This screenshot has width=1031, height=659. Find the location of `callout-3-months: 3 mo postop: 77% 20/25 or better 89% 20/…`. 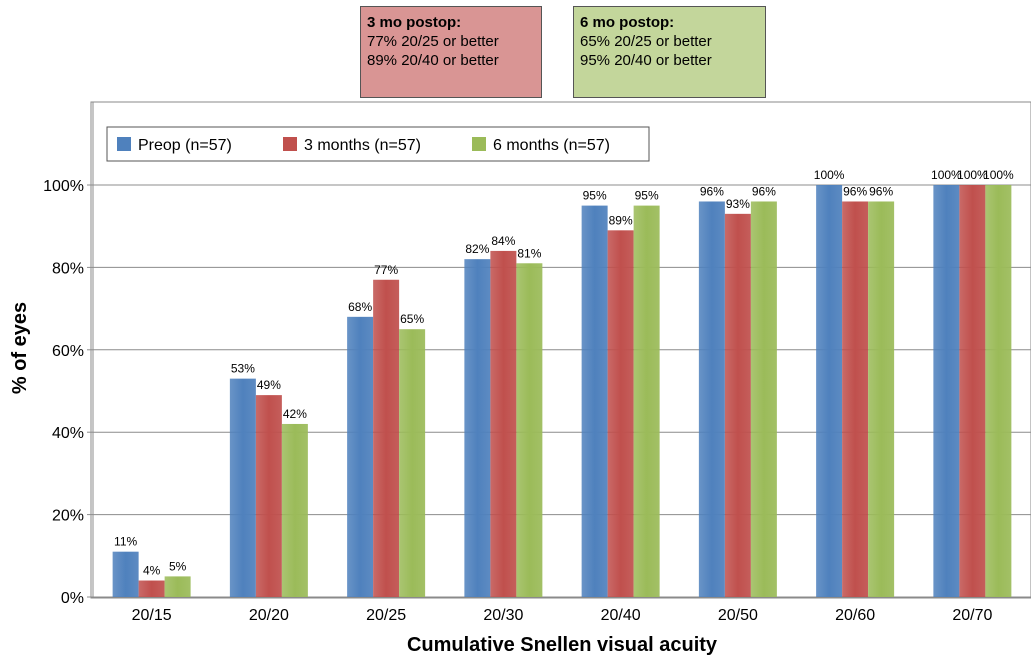

callout-3-months: 3 mo postop: 77% 20/25 or better 89% 20/… is located at coordinates (451, 52).